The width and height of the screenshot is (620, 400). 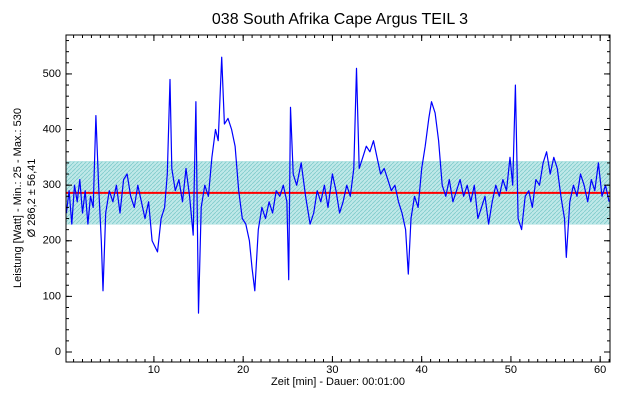 I want to click on x-tick-label: 20, so click(x=243, y=370).